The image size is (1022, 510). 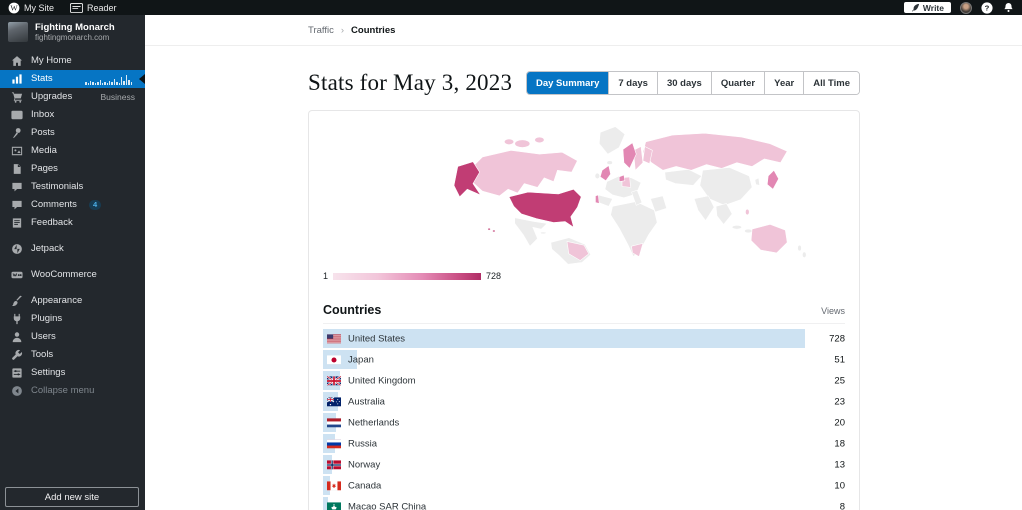 What do you see at coordinates (72, 355) in the screenshot?
I see `sidebar-item-tools: Tools` at bounding box center [72, 355].